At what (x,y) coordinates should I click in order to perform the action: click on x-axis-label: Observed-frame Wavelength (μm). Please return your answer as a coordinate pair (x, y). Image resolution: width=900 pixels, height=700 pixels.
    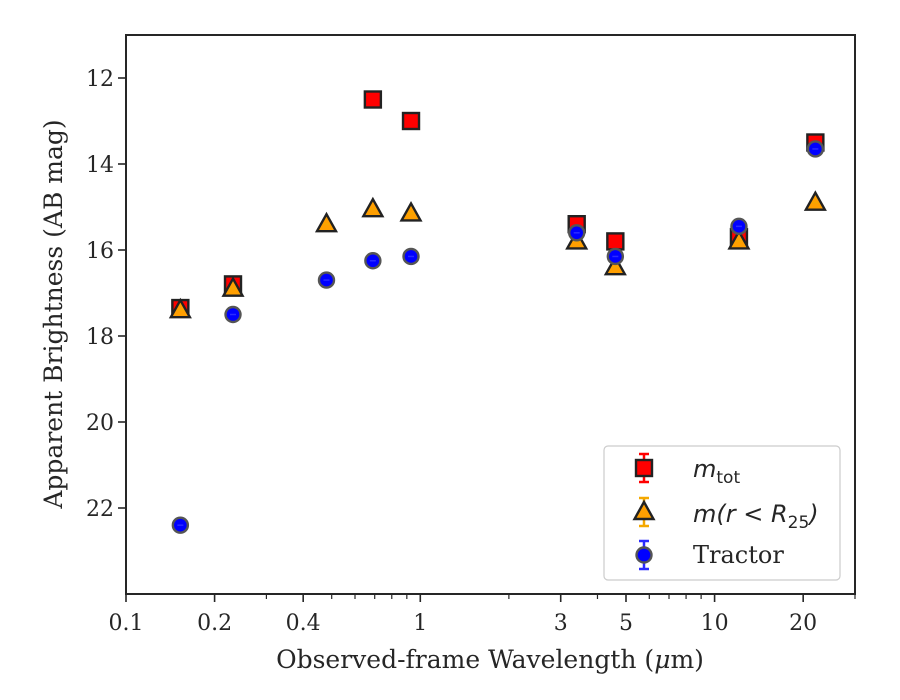
    Looking at the image, I should click on (490, 659).